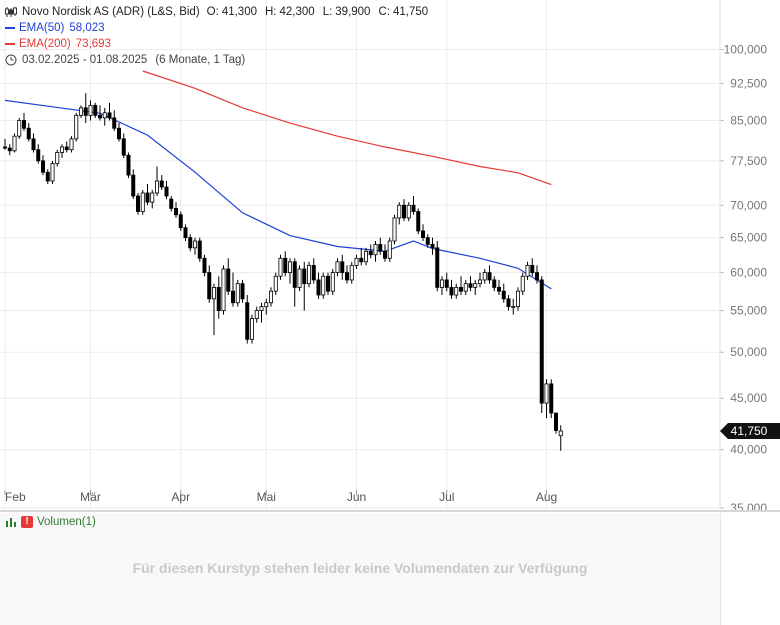 This screenshot has height=625, width=780. I want to click on ema200-legend: EMA(200) 73,693, so click(58, 44).